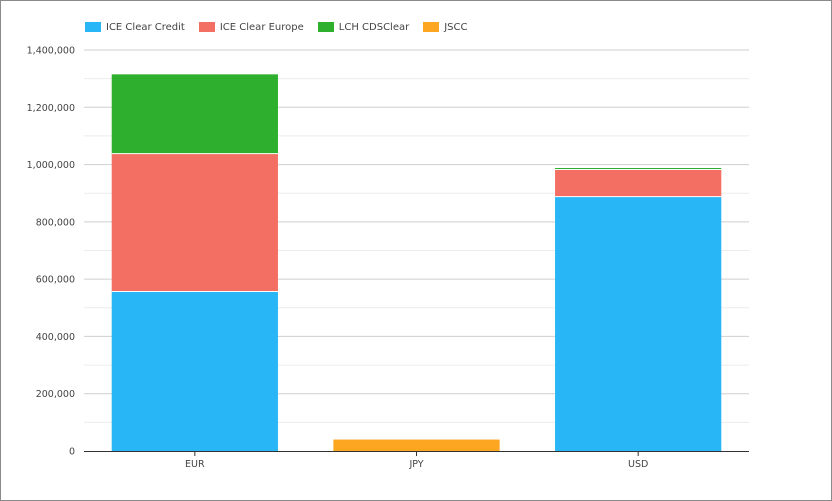 The width and height of the screenshot is (832, 501). I want to click on x-tick-label-usd: USD, so click(638, 464).